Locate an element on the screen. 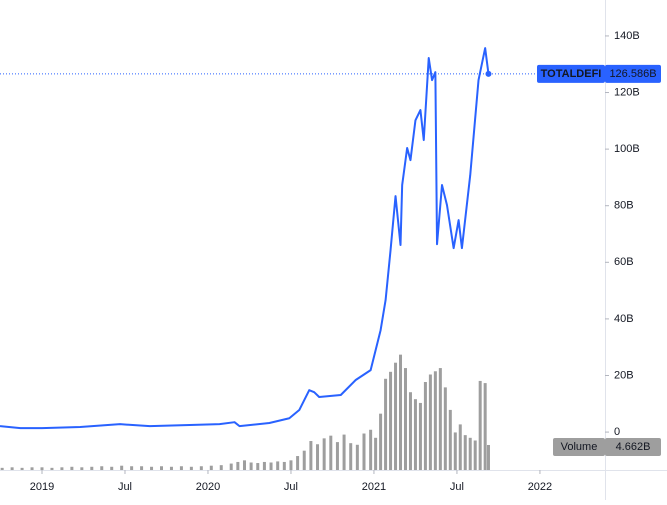 Image resolution: width=667 pixels, height=505 pixels. x-tick-label: 2020 is located at coordinates (208, 487).